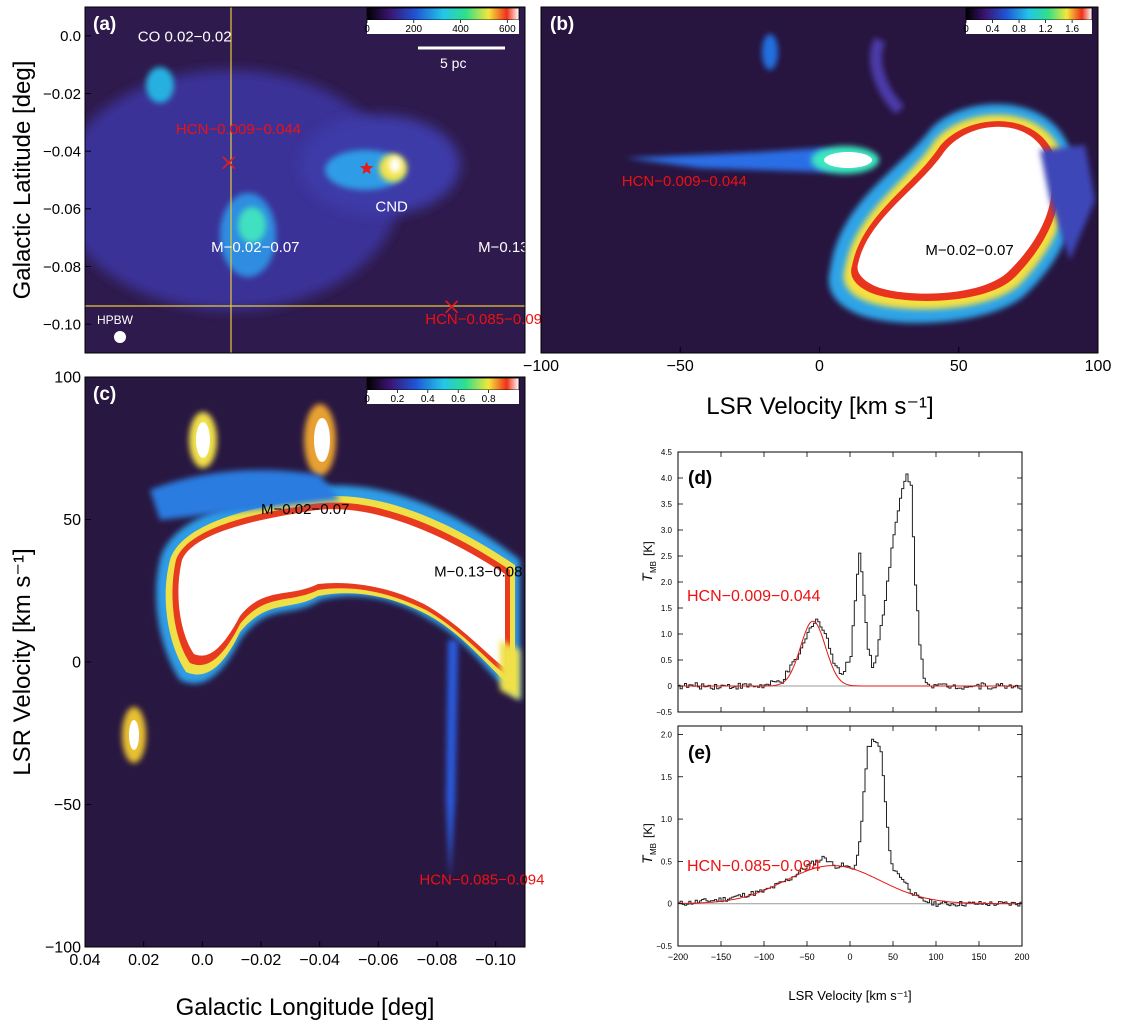 The width and height of the screenshot is (1139, 1032). What do you see at coordinates (443, 397) in the screenshot?
I see `panel-c-colorbar-label-bg` at bounding box center [443, 397].